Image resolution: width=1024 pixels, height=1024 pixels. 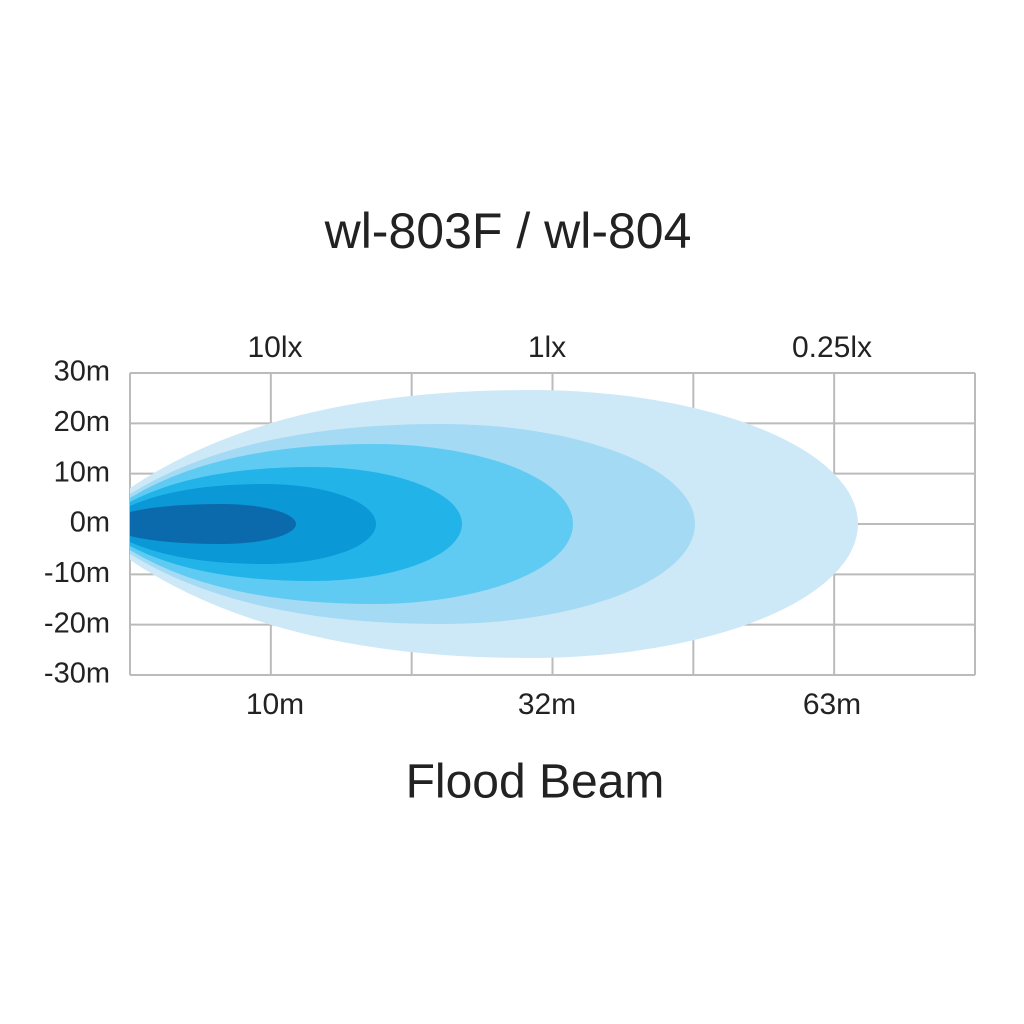 I want to click on y-label: 20m, so click(x=82, y=422).